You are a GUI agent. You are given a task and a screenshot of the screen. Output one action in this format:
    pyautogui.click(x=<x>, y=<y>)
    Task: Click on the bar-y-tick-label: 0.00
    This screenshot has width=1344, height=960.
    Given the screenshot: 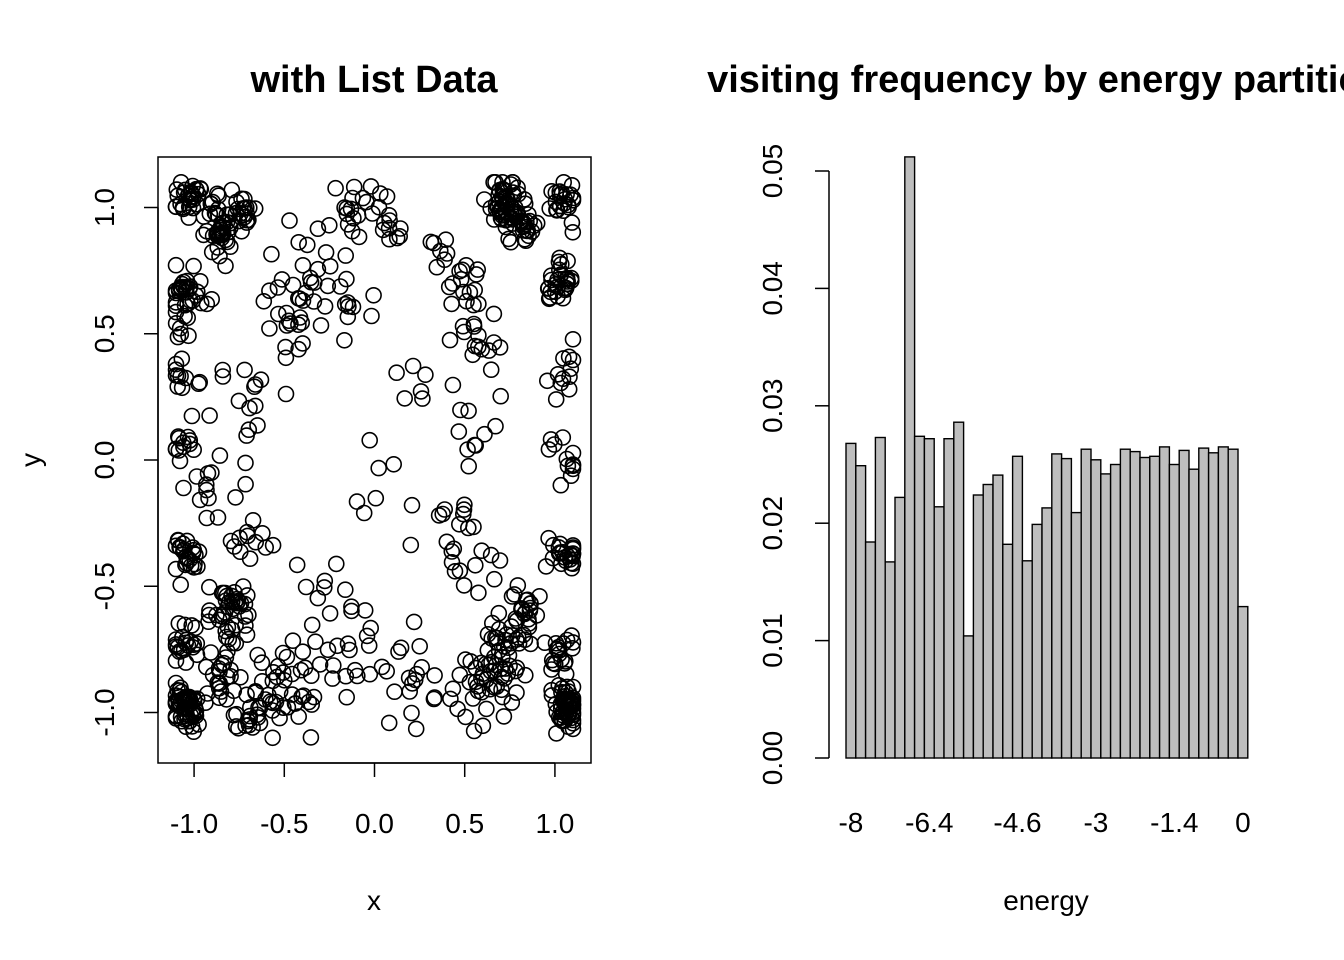 What is the action you would take?
    pyautogui.click(x=772, y=758)
    